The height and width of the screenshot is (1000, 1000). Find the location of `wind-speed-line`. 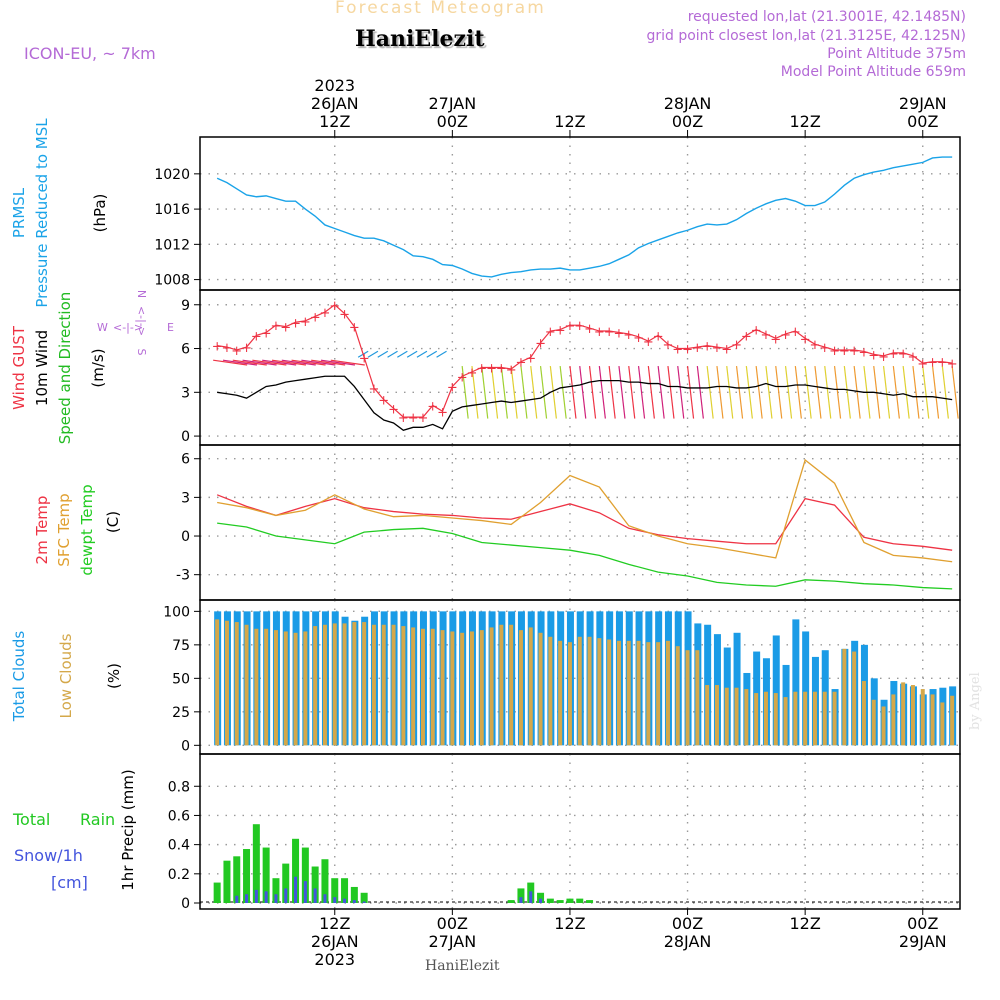

wind-speed-line is located at coordinates (585, 403).